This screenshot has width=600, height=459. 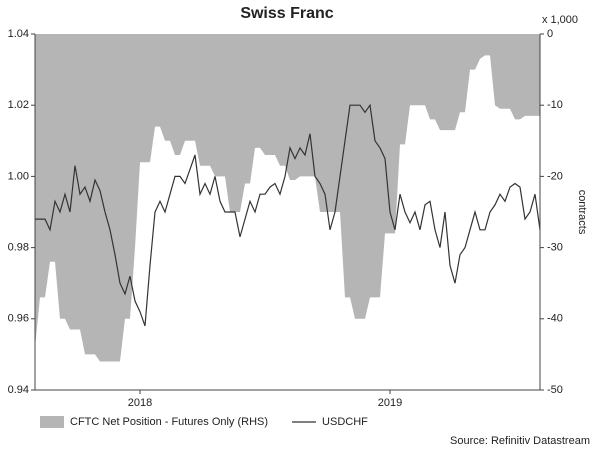 I want to click on x-tick-label: 2018, so click(x=140, y=403).